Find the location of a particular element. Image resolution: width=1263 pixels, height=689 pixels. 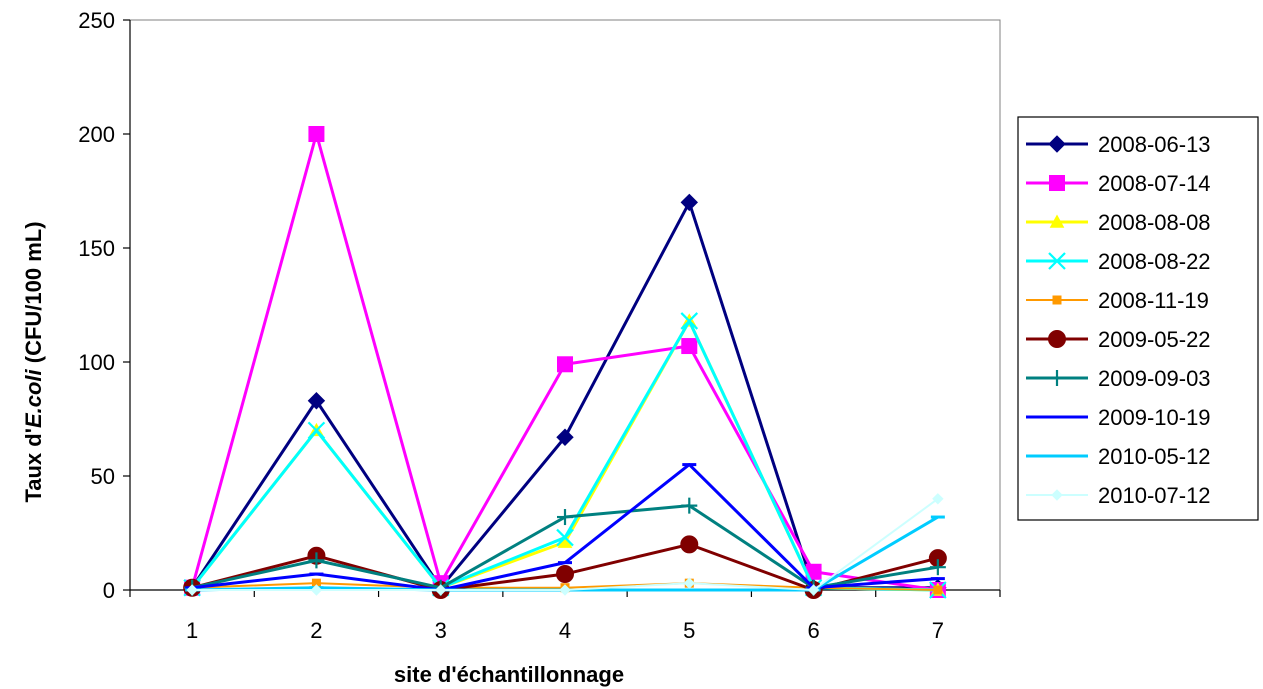

legend-item: 2008-07-14 is located at coordinates (1118, 183).